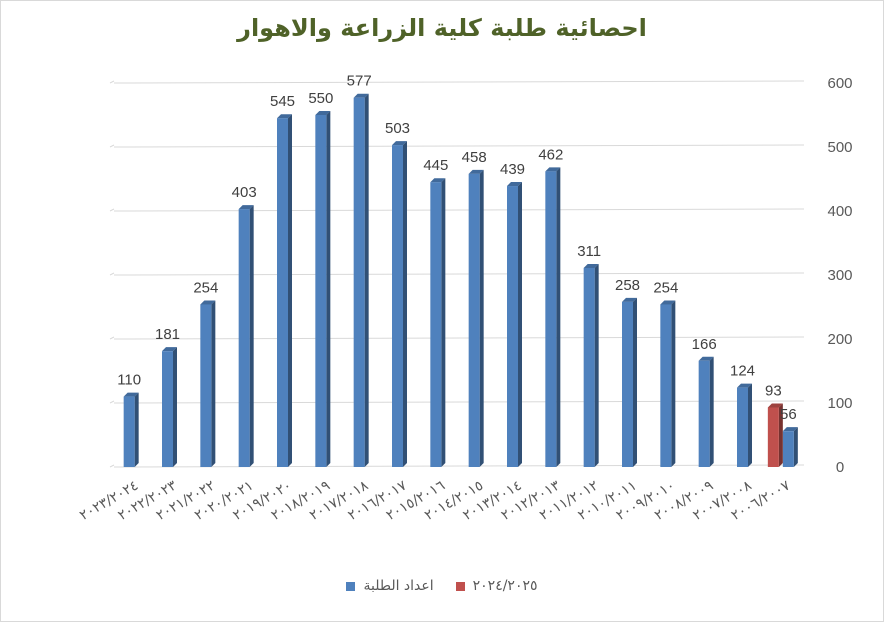 The image size is (884, 622). Describe the element at coordinates (839, 211) in the screenshot. I see `y-tick-label: 400` at that location.